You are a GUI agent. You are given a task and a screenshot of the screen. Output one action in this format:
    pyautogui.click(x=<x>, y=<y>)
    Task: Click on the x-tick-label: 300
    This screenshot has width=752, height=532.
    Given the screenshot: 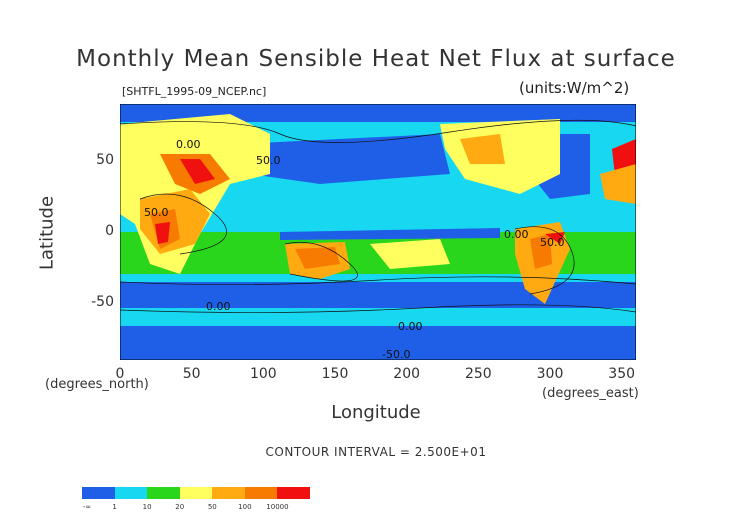 What is the action you would take?
    pyautogui.click(x=550, y=374)
    